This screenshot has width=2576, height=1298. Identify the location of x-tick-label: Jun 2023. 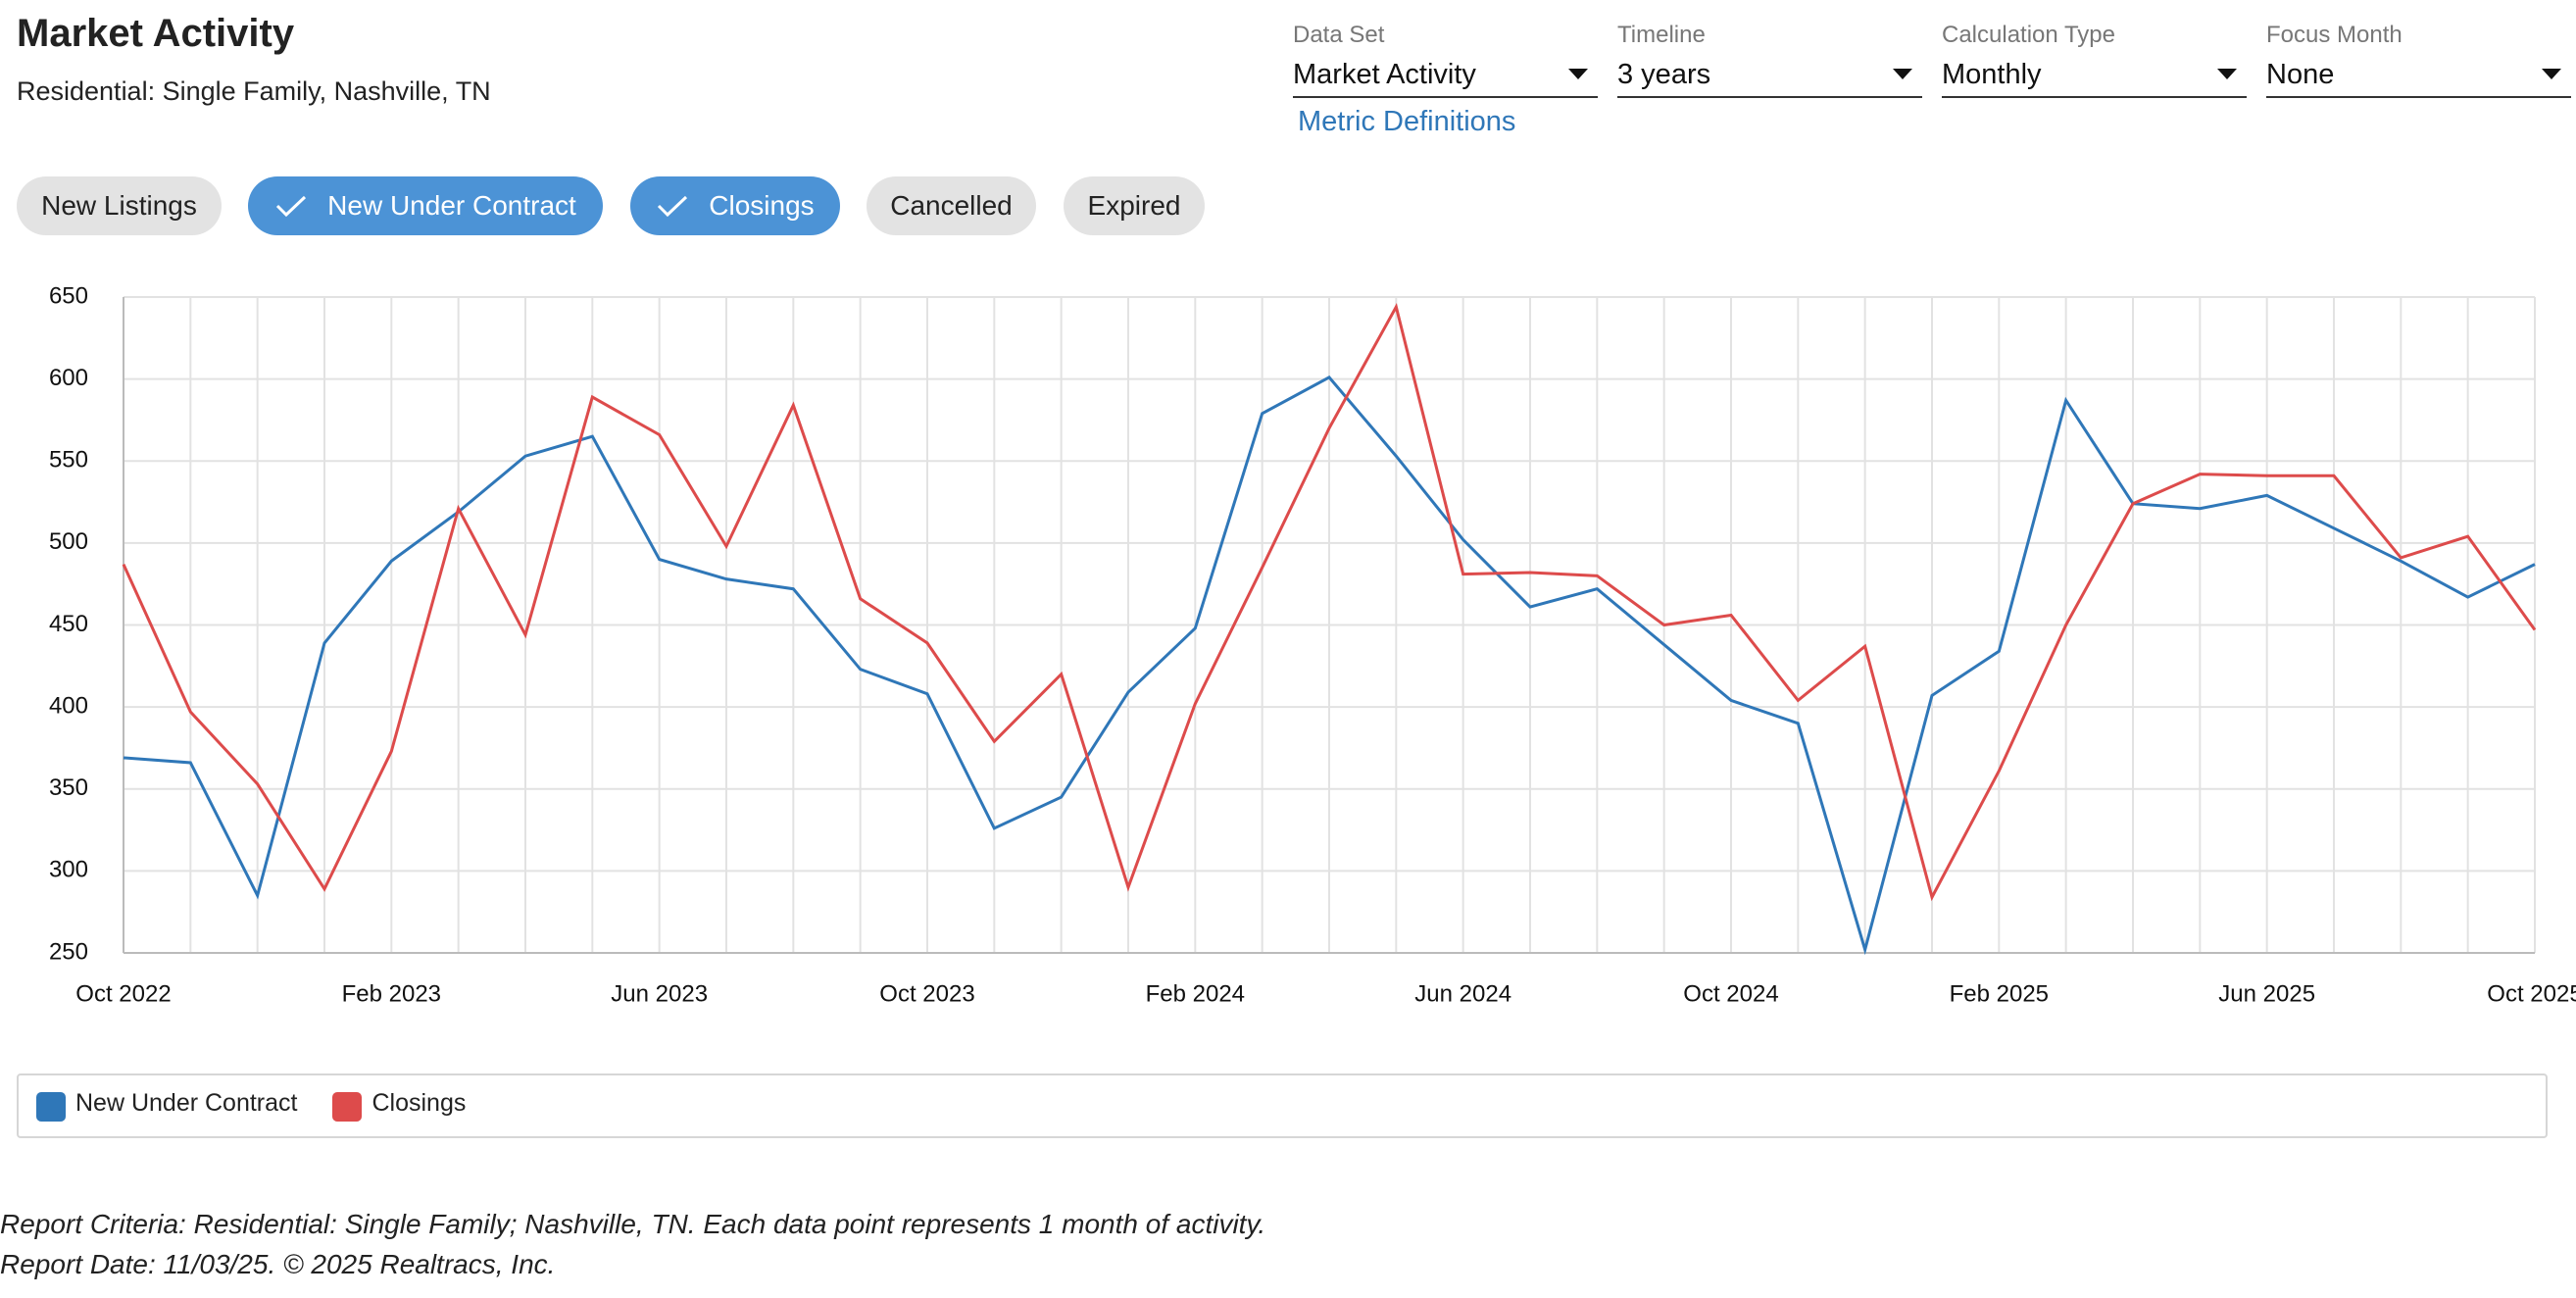
(659, 993).